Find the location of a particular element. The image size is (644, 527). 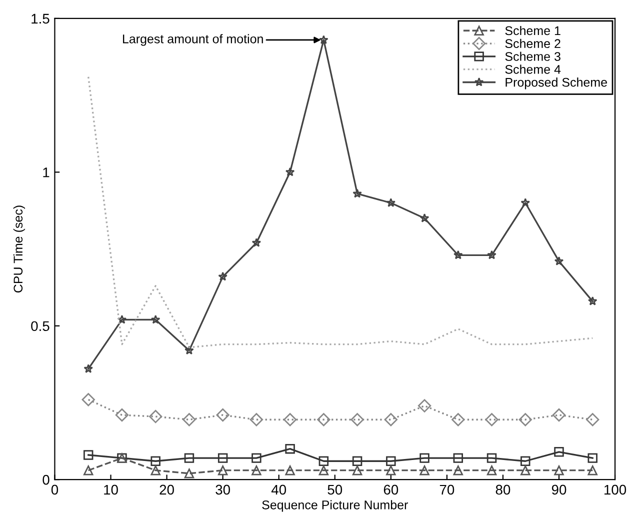

x-tick-label: 50 is located at coordinates (335, 489).